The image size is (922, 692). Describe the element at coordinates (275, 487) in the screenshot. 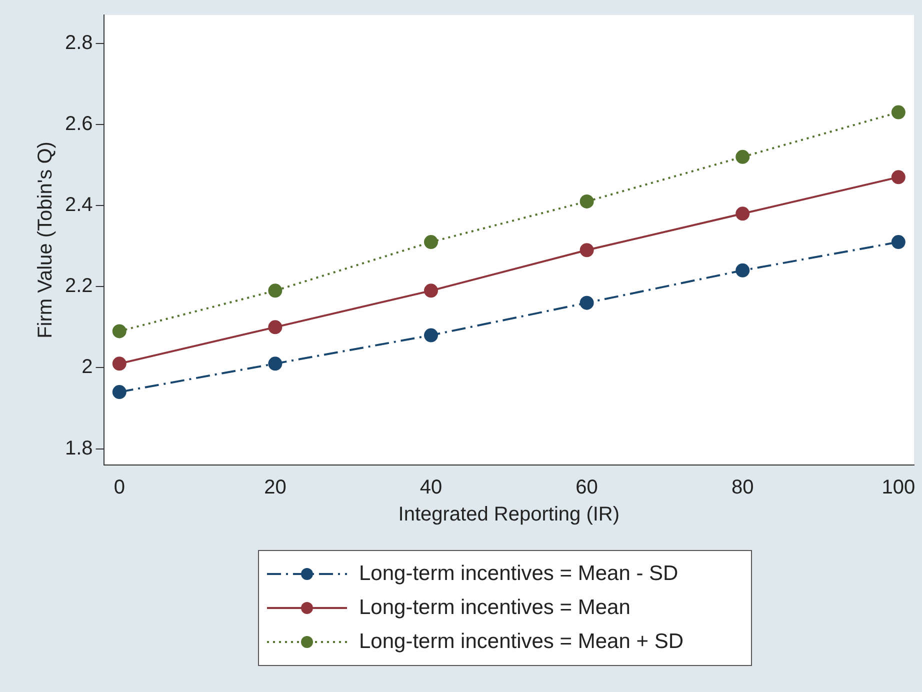

I see `x-tick-label: 20` at that location.